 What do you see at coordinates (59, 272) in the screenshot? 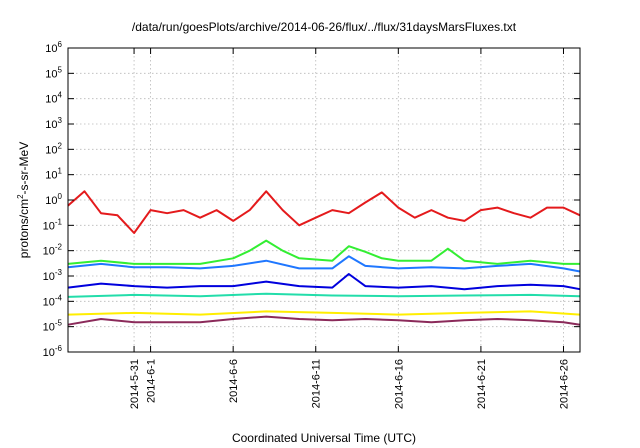
I see `y-tick-label-exponent: -3` at bounding box center [59, 272].